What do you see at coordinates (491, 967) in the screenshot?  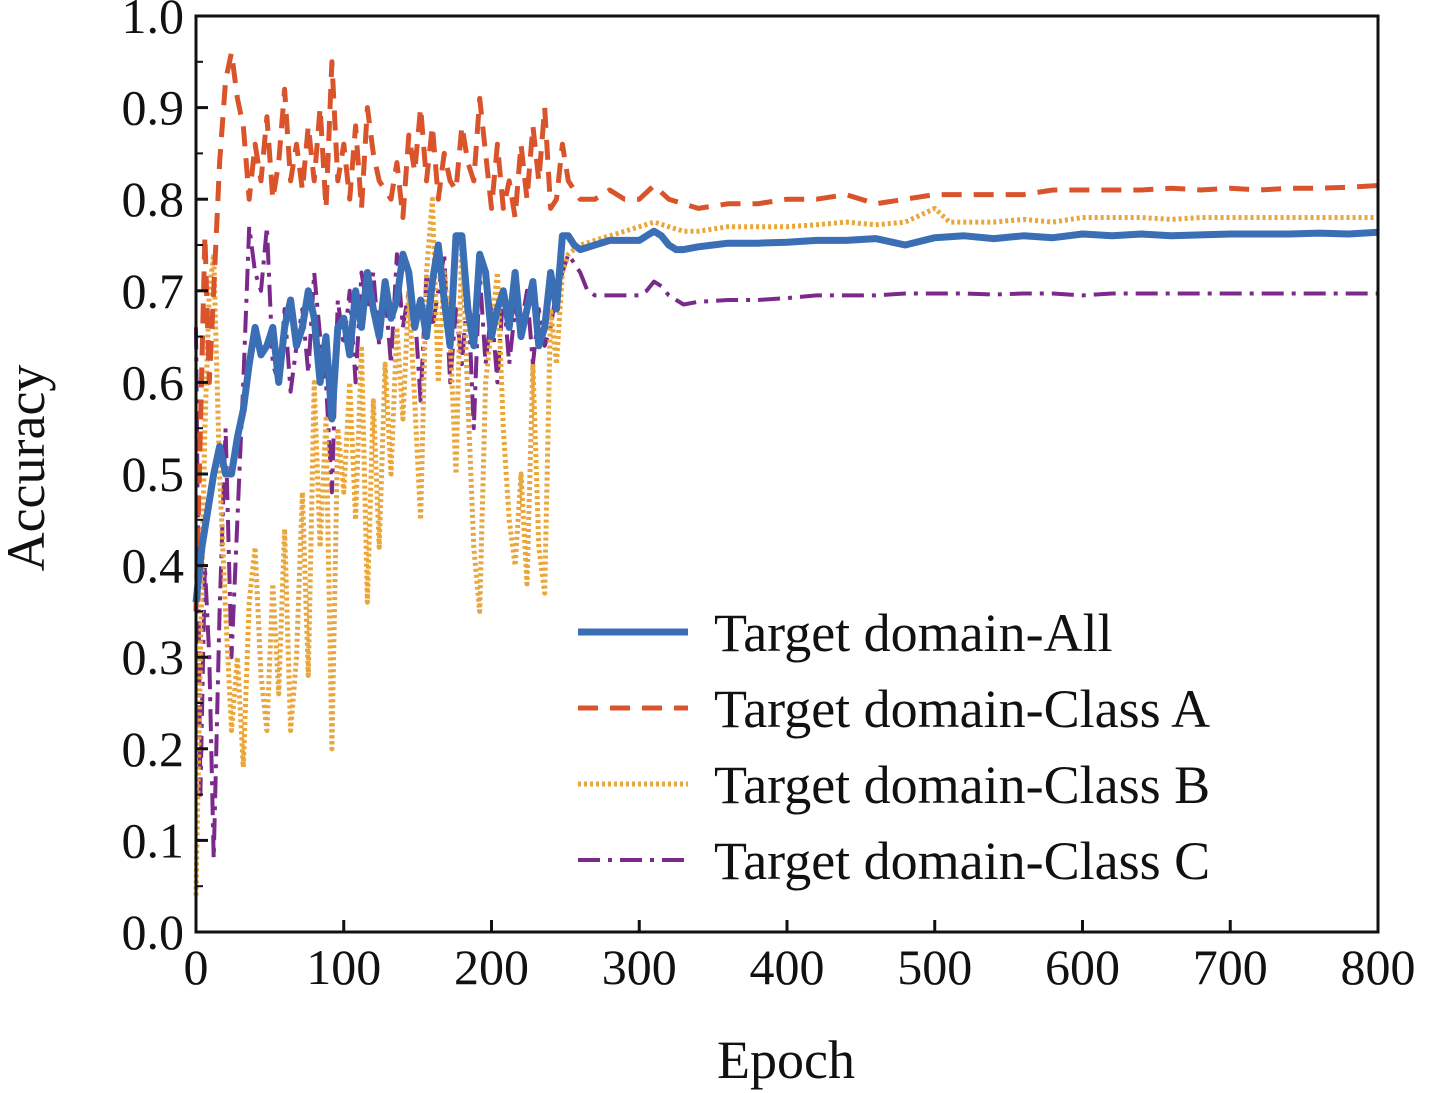 I see `x-tick-label: 200` at bounding box center [491, 967].